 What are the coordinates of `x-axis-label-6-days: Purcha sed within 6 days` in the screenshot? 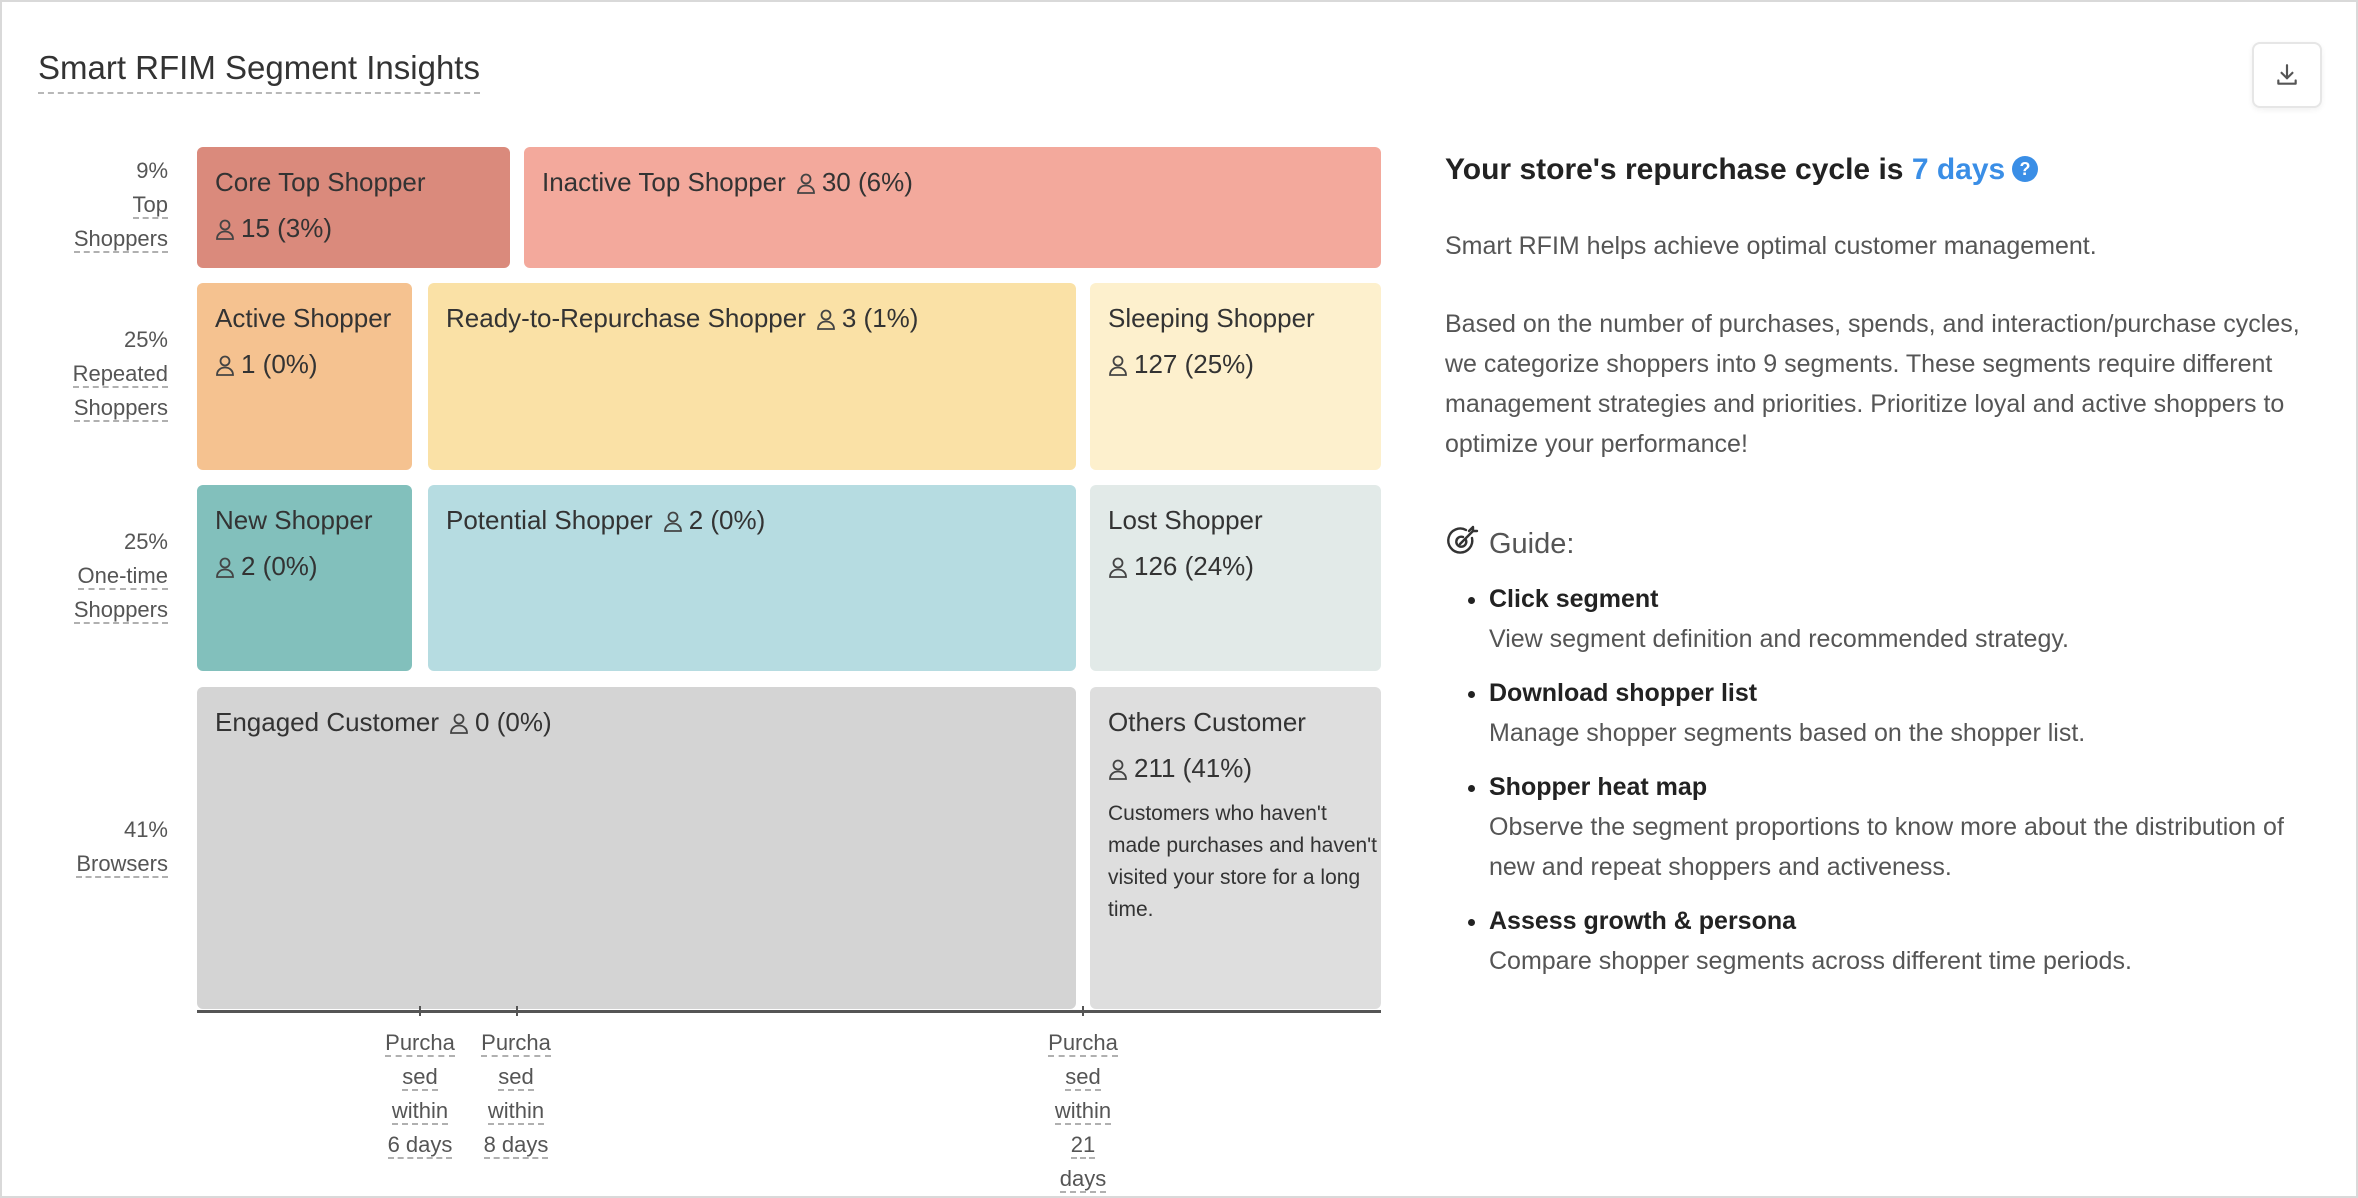 It's located at (420, 1094).